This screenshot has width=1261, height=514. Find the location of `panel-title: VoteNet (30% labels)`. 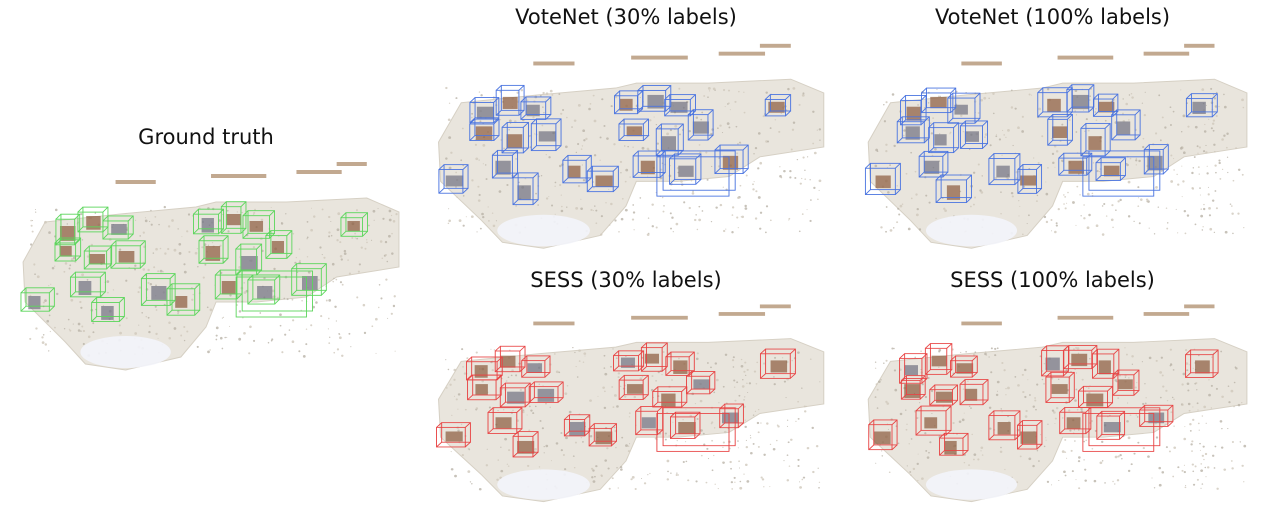

panel-title: VoteNet (30% labels) is located at coordinates (626, 17).